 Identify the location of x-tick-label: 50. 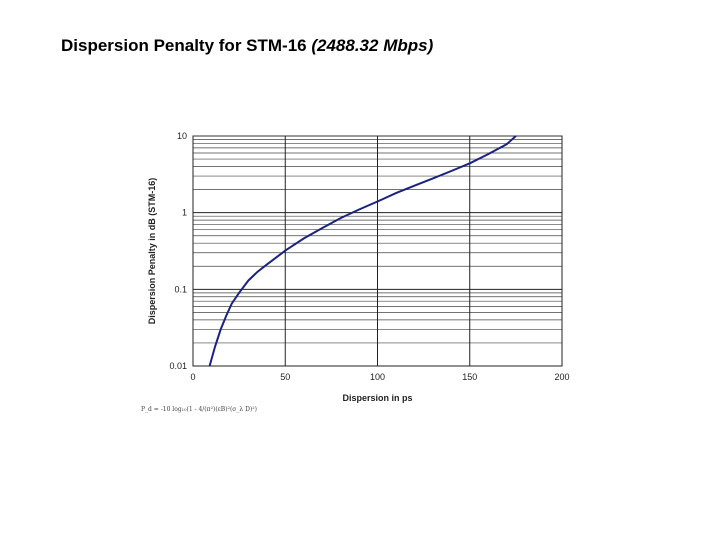
(285, 377).